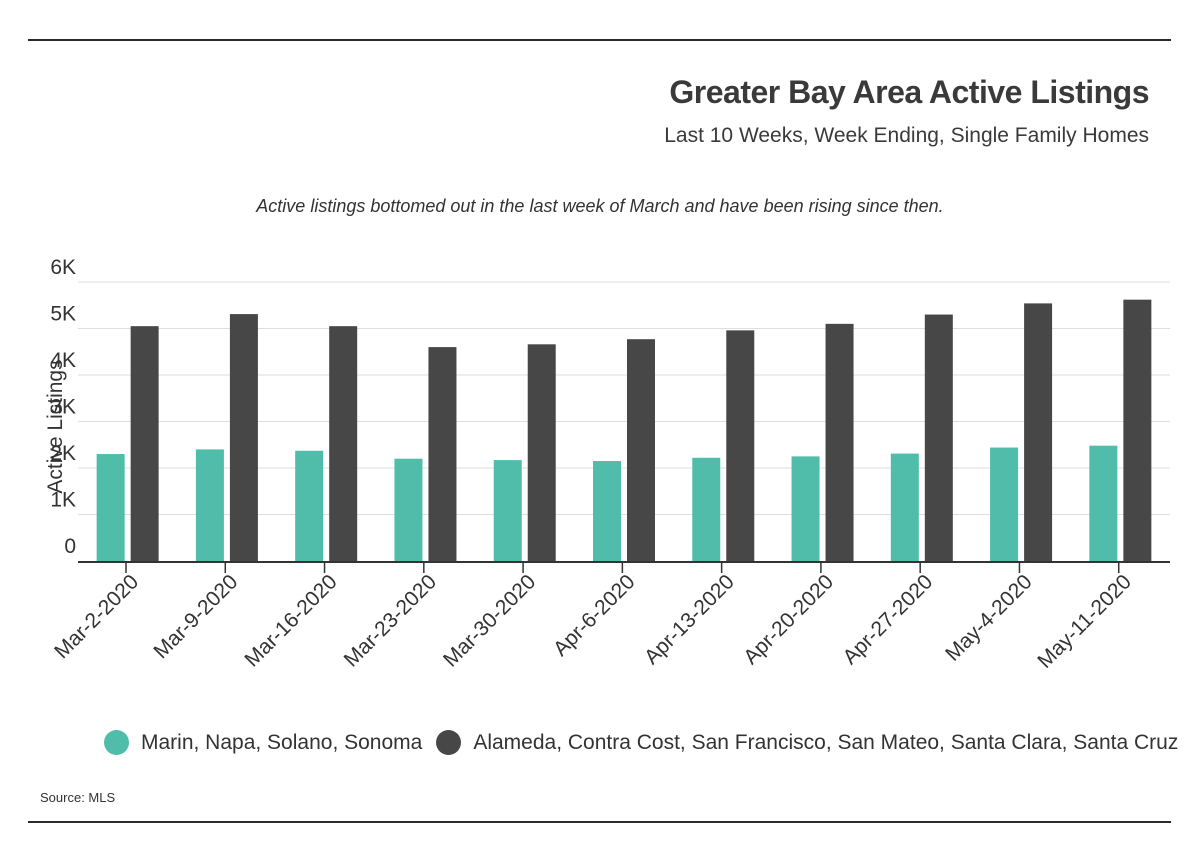  Describe the element at coordinates (63, 500) in the screenshot. I see `y-tick-label: 1K` at that location.